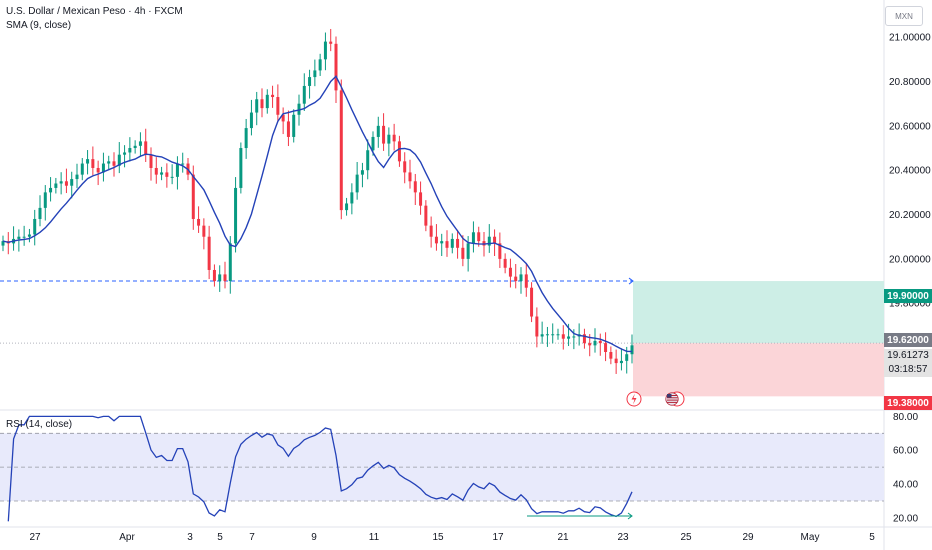  What do you see at coordinates (904, 16) in the screenshot?
I see `currency-button: MXN` at bounding box center [904, 16].